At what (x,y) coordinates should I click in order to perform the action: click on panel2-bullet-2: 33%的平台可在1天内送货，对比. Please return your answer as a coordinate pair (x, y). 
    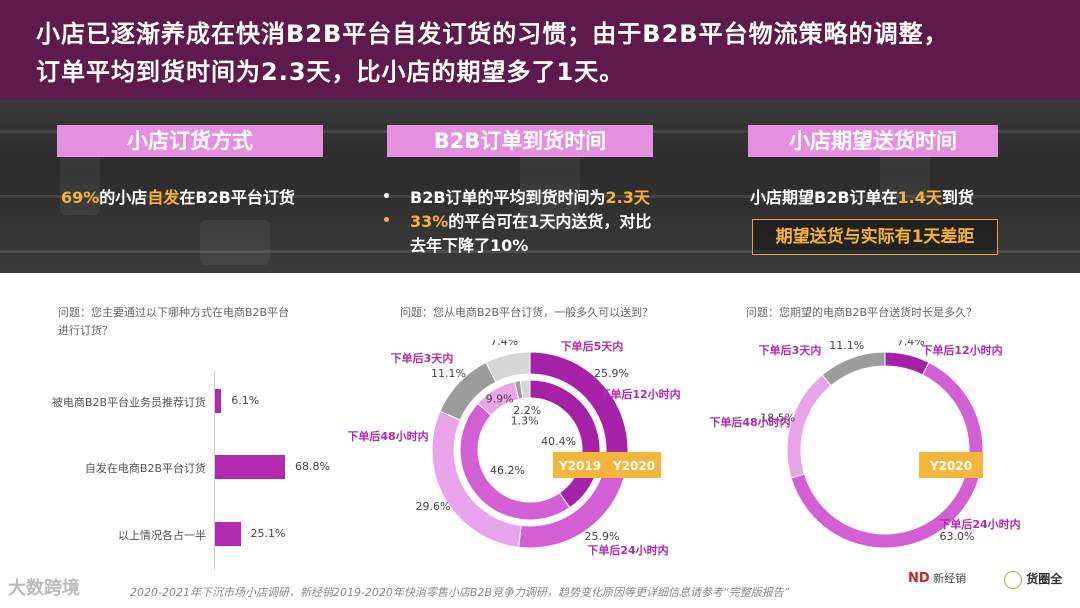
    Looking at the image, I should click on (530, 220).